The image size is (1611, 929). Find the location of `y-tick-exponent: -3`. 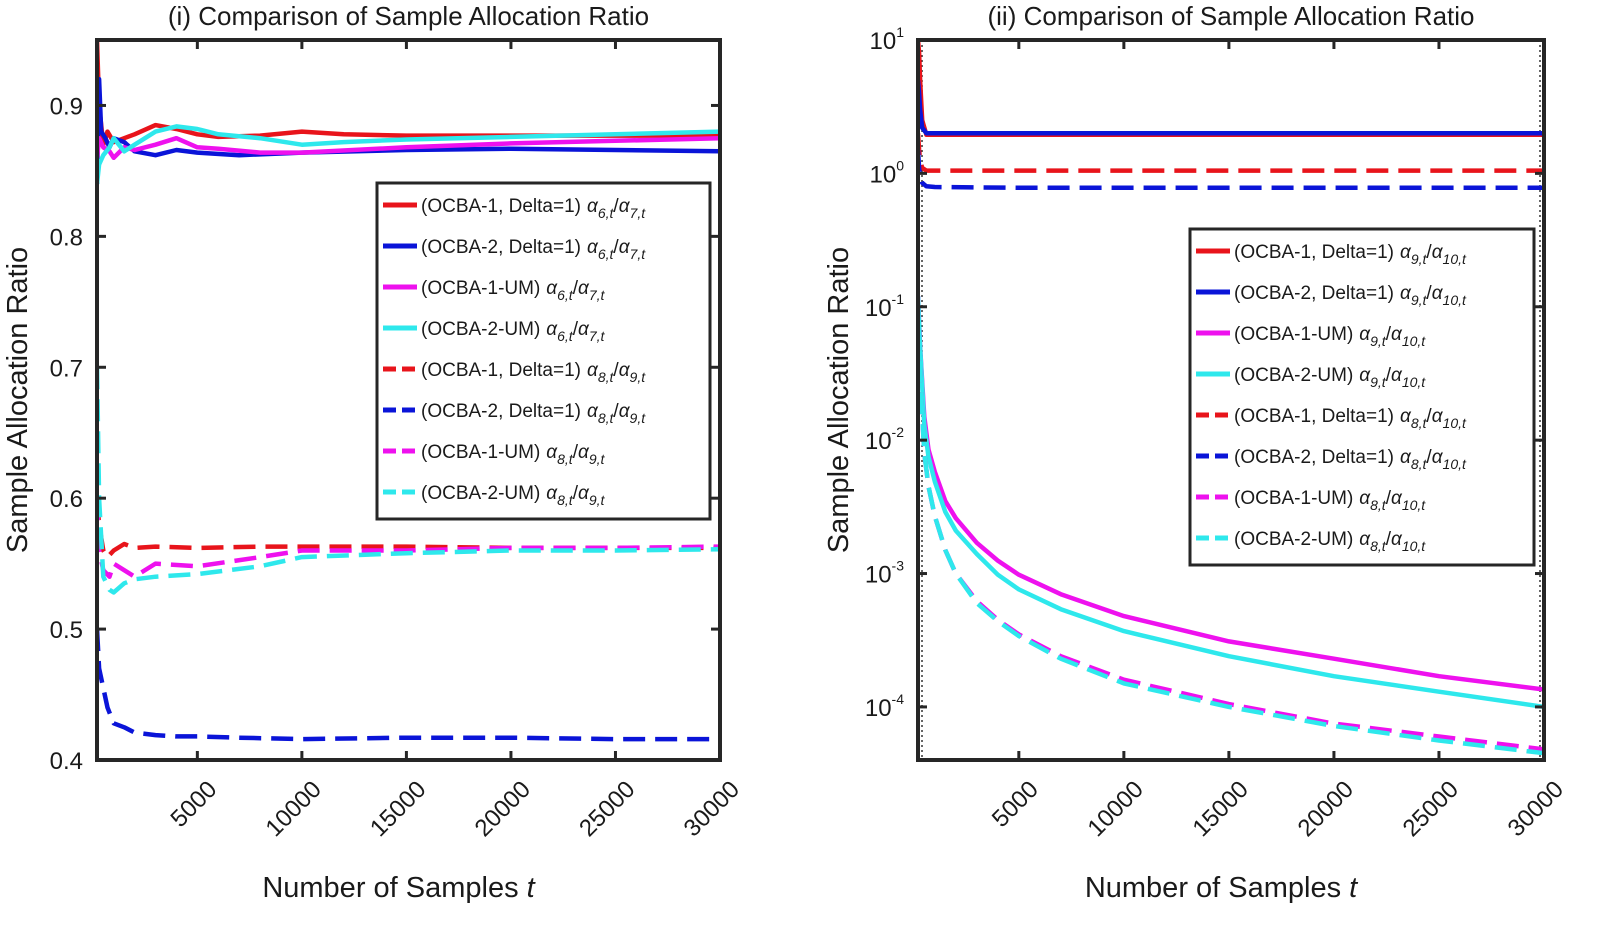

y-tick-exponent: -3 is located at coordinates (898, 566).